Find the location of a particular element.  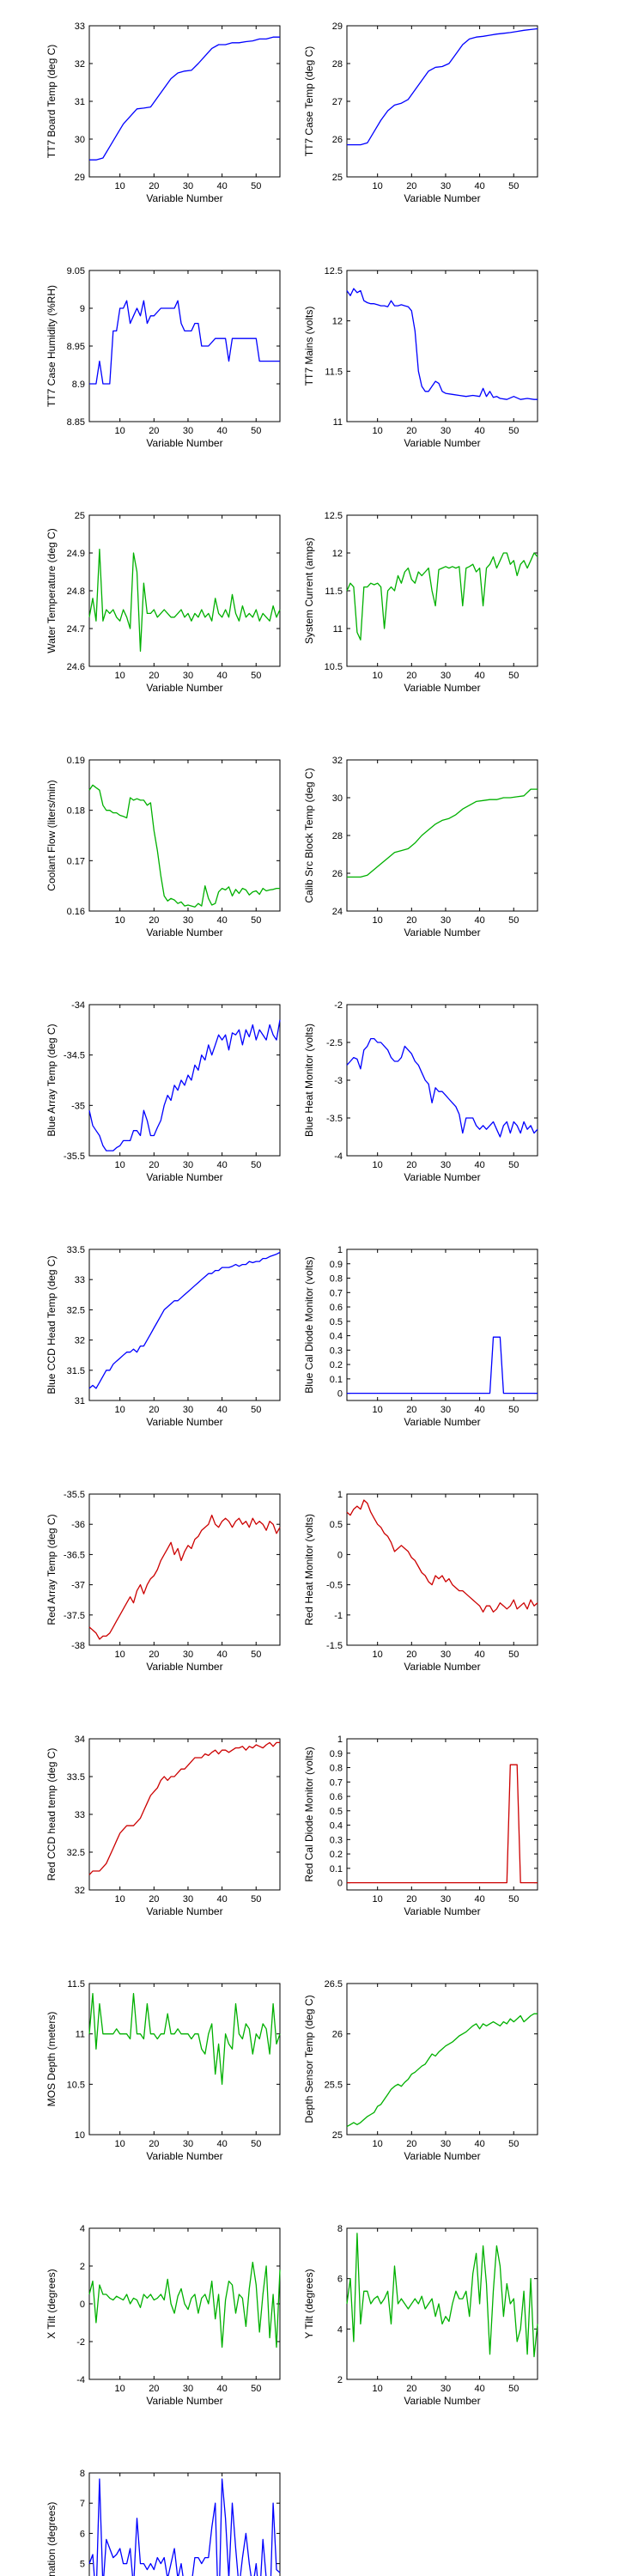

y-tick-label: 0.2 is located at coordinates (336, 1855).